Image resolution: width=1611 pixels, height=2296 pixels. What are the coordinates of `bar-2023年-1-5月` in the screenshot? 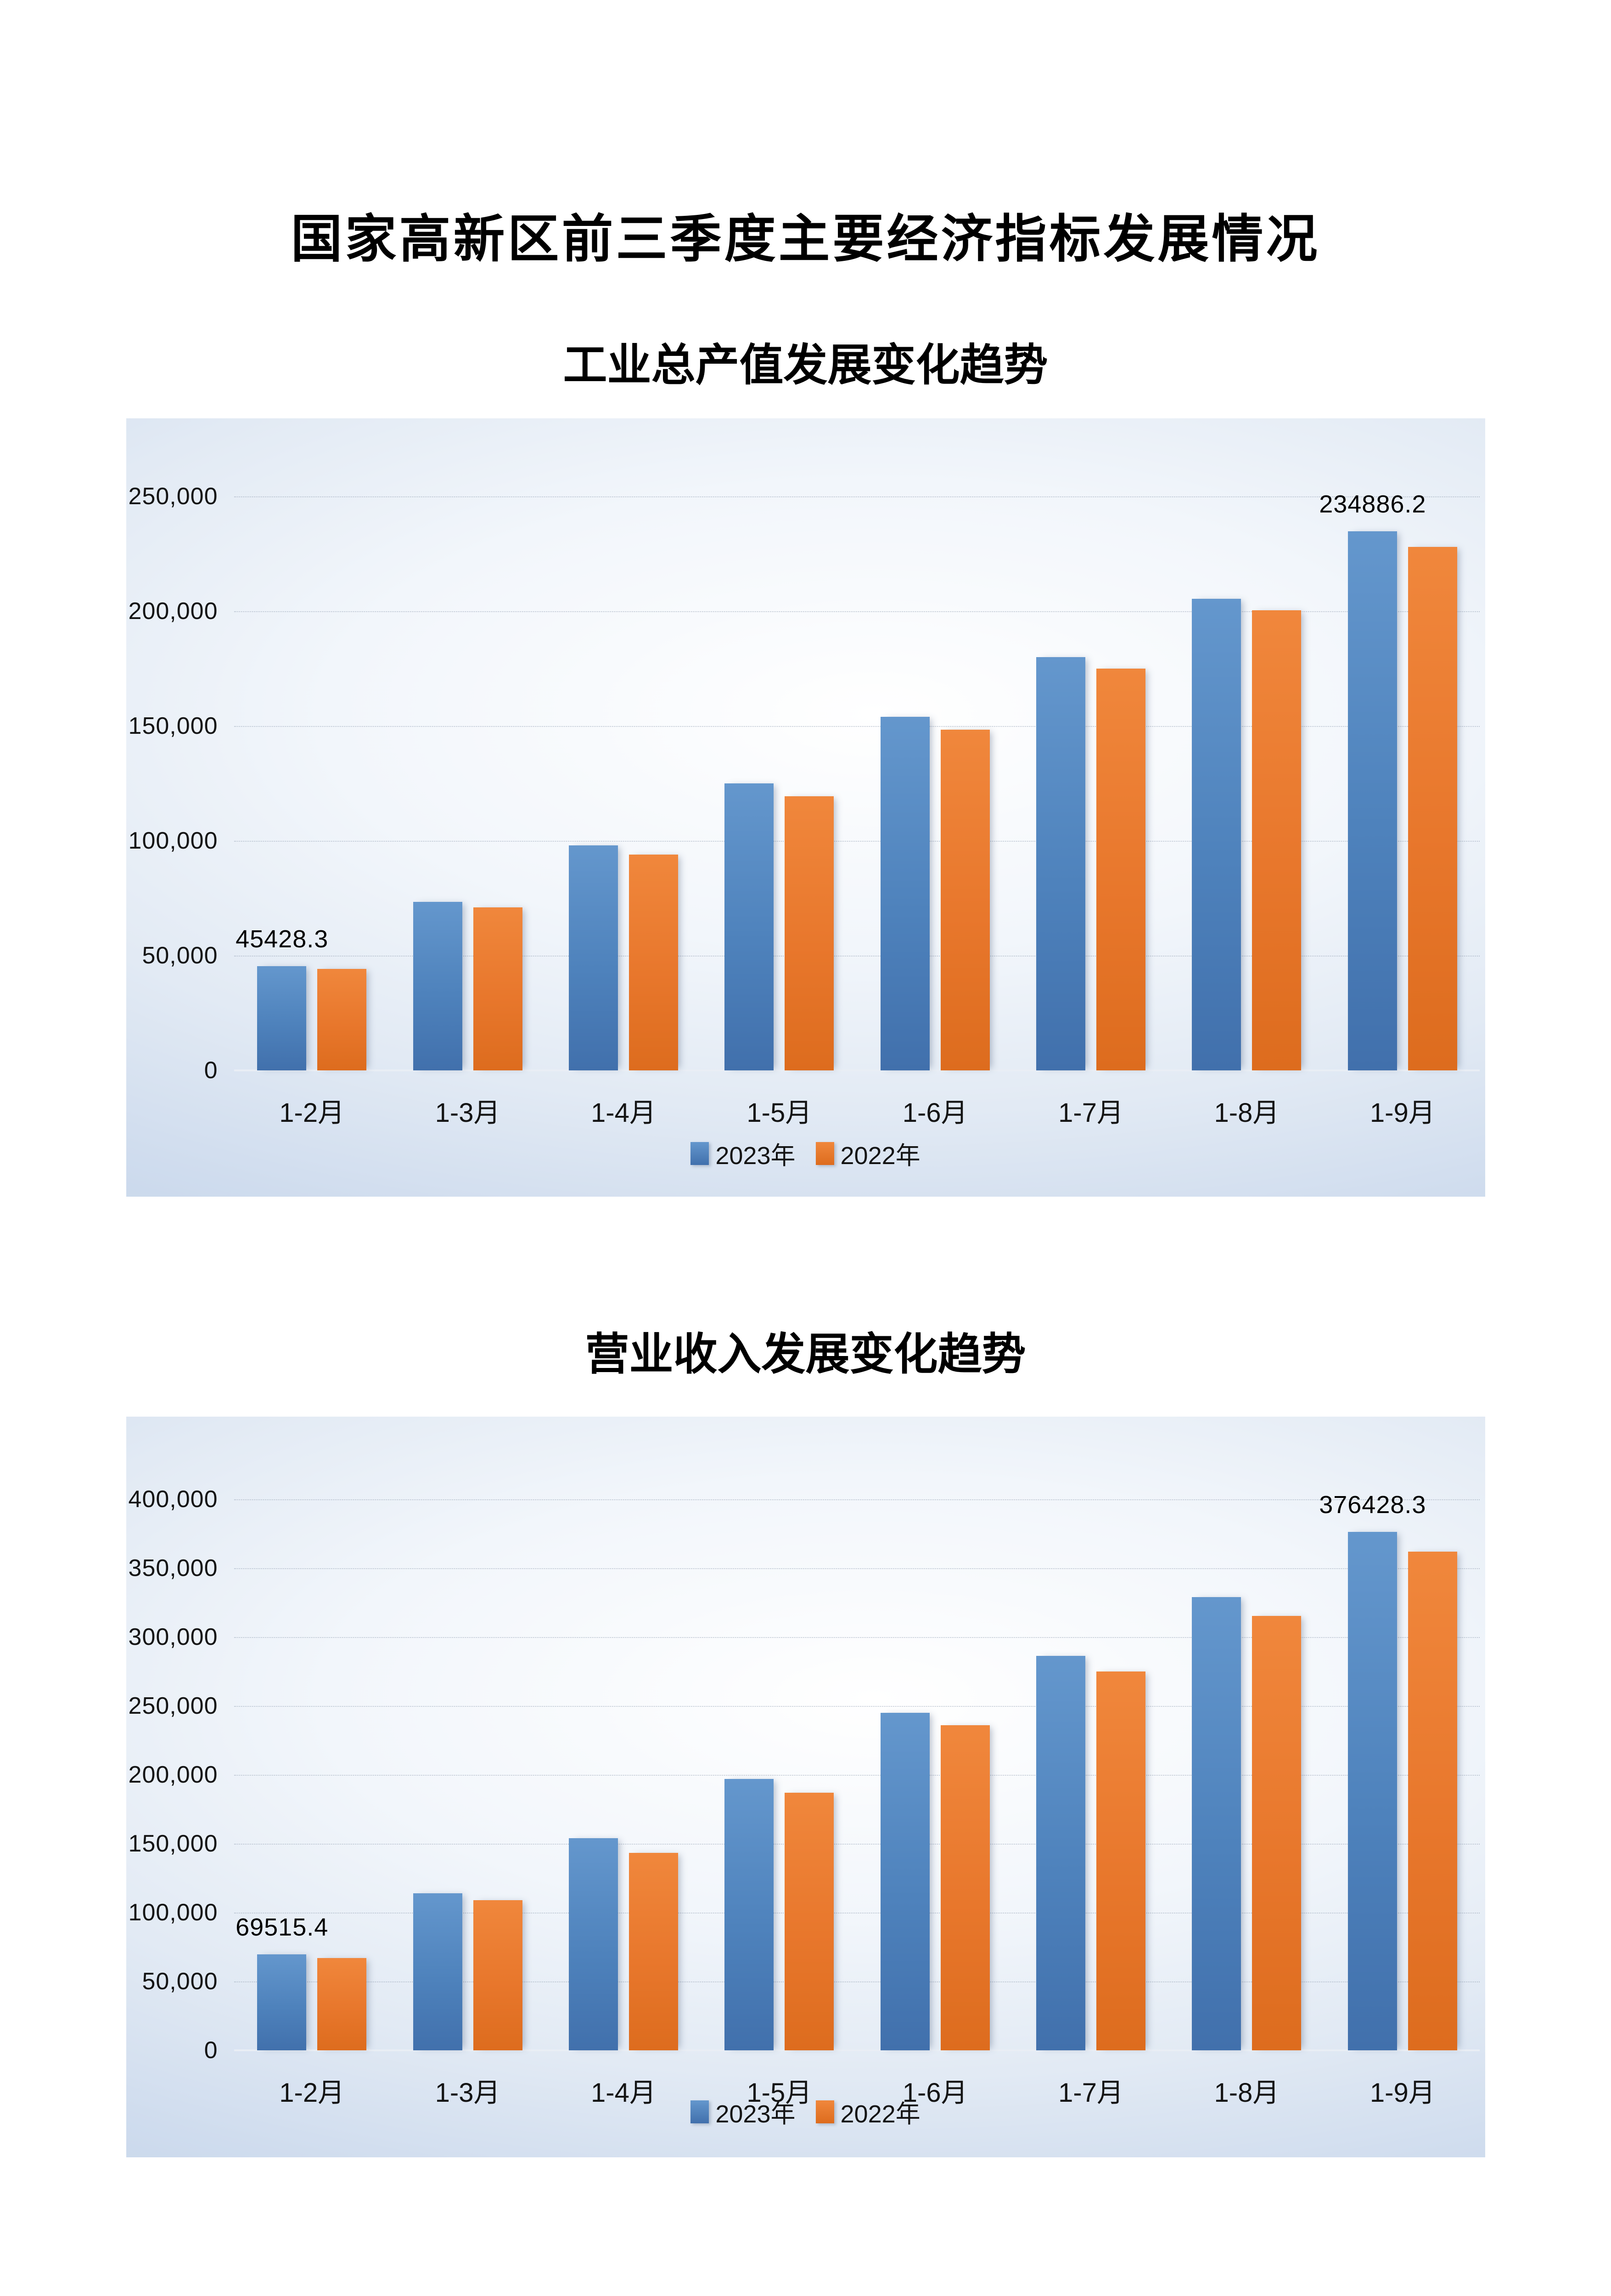 It's located at (749, 926).